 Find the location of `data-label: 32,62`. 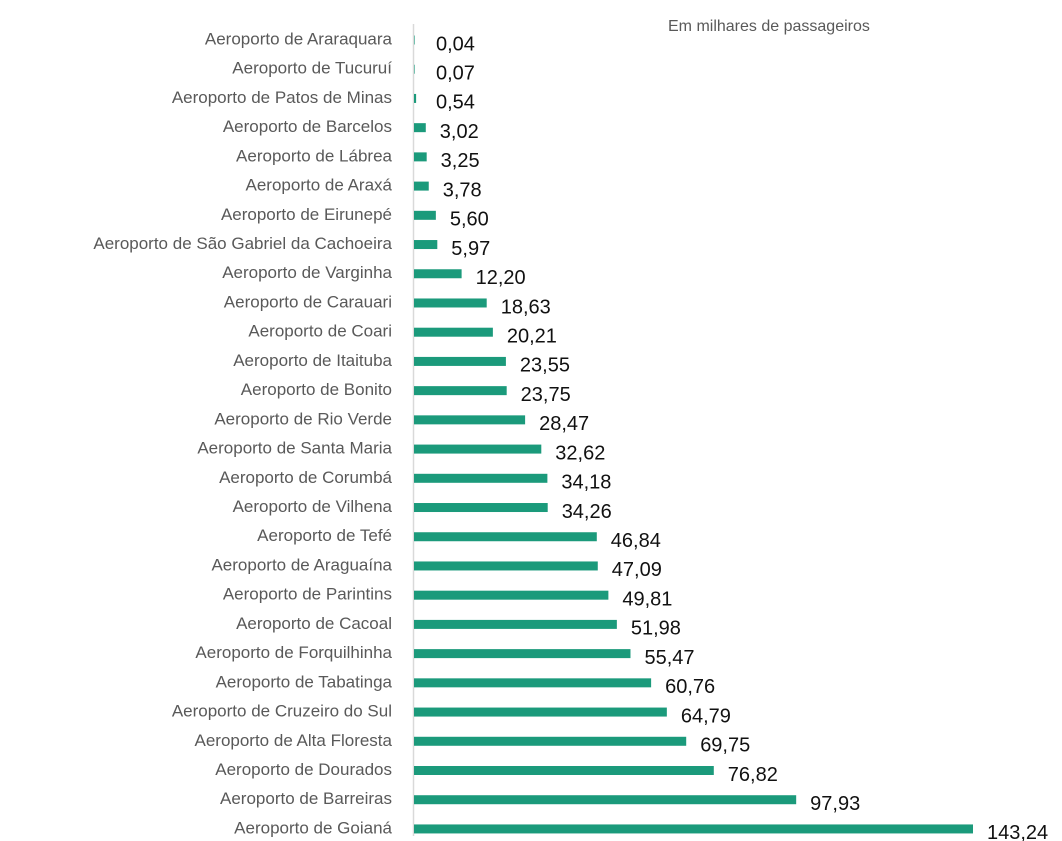

data-label: 32,62 is located at coordinates (580, 453).